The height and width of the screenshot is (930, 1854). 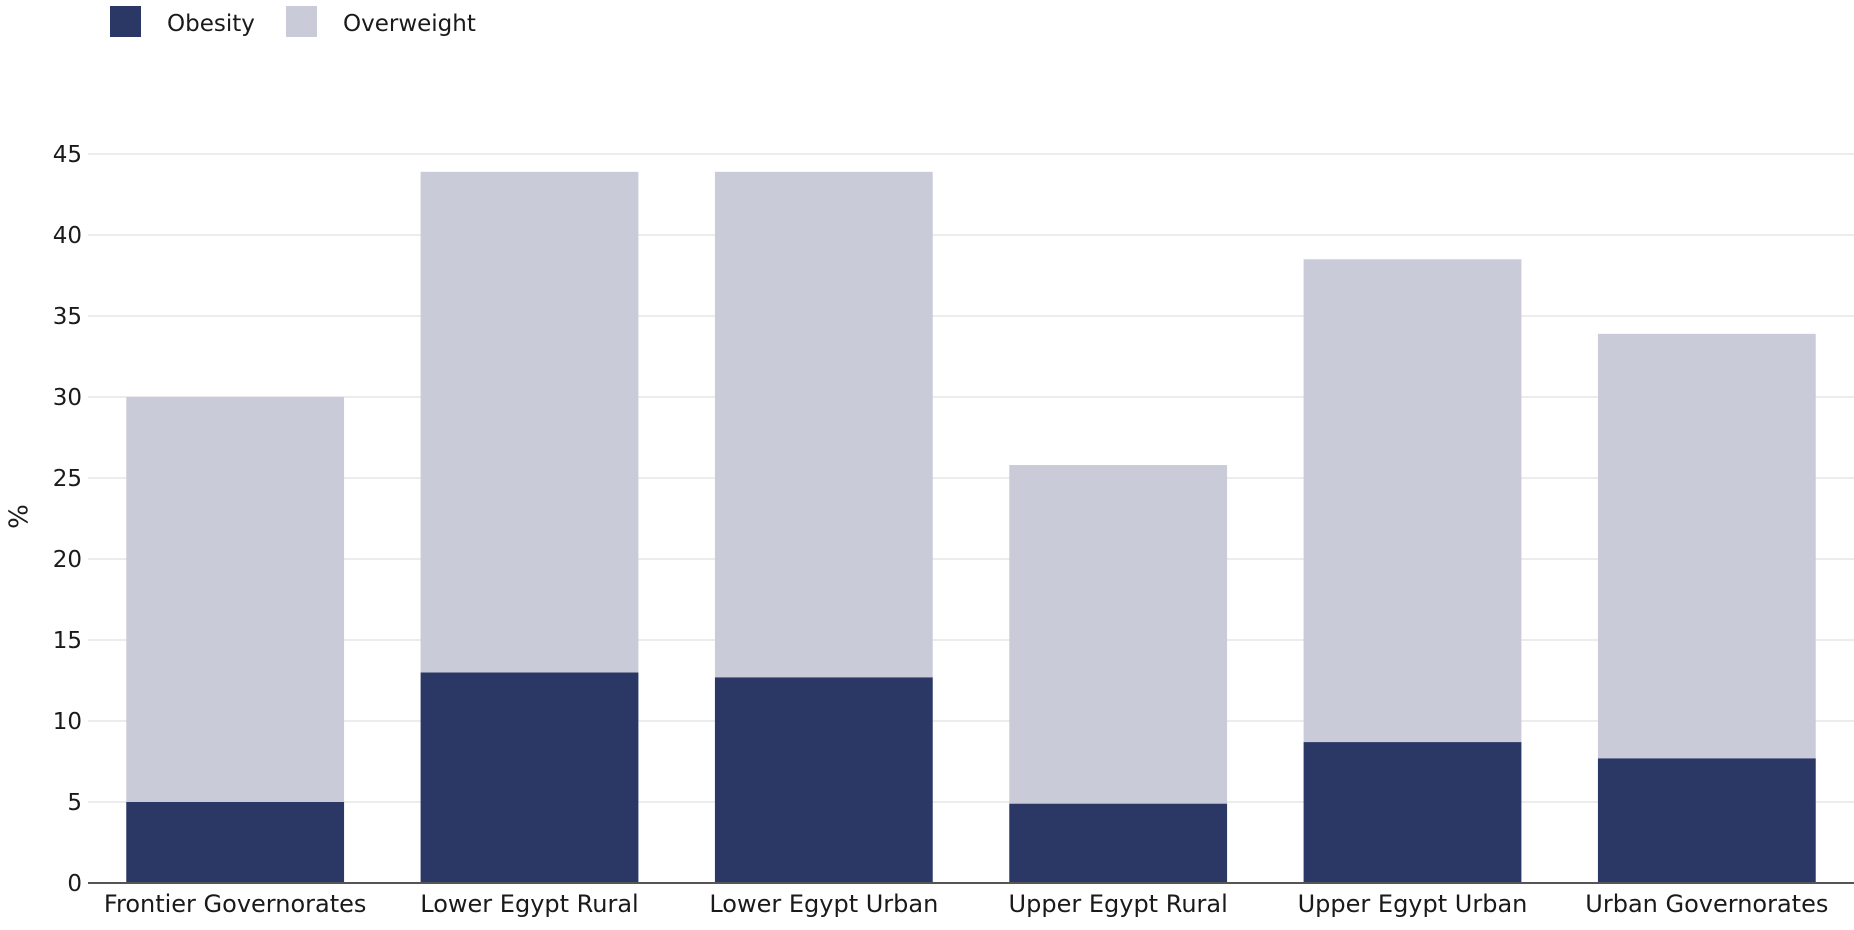 I want to click on legend-label: Obesity, so click(x=211, y=24).